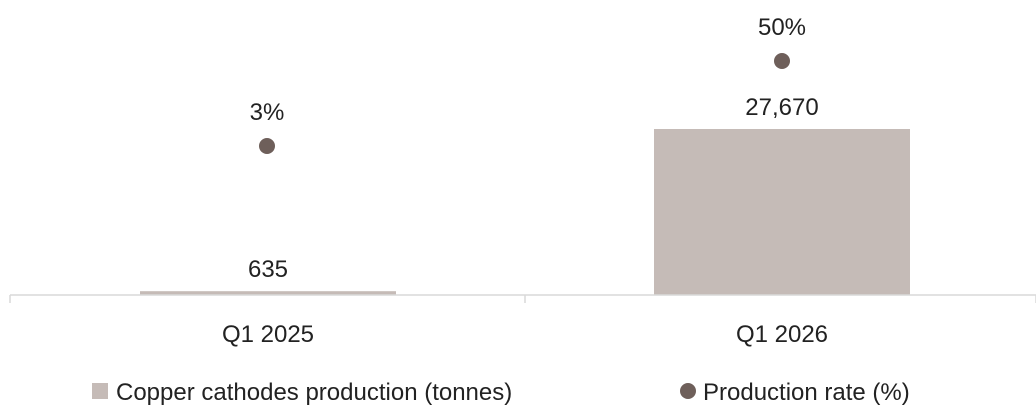  Describe the element at coordinates (268, 269) in the screenshot. I see `bar-data-label: 635` at that location.